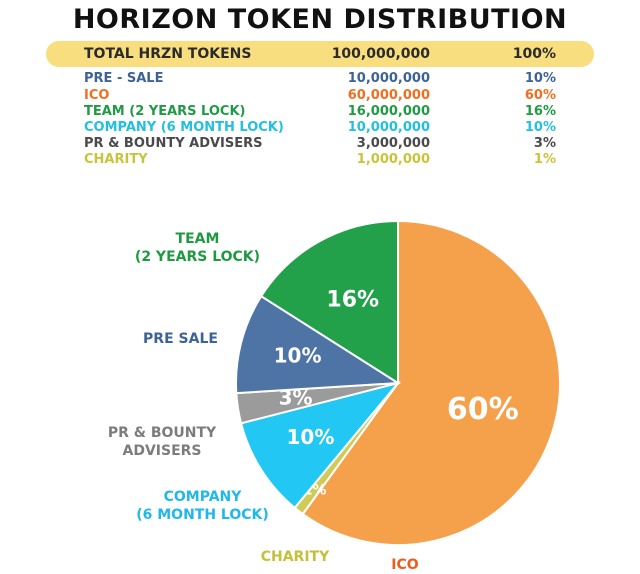 The width and height of the screenshot is (640, 574). What do you see at coordinates (393, 143) in the screenshot?
I see `row-amount: 3,000,000` at bounding box center [393, 143].